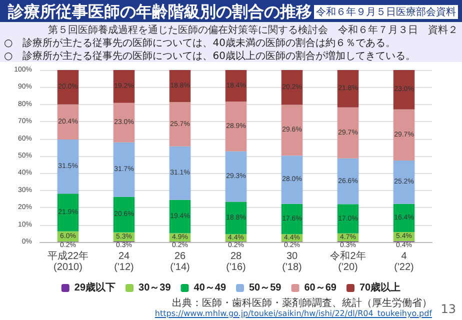  What do you see at coordinates (210, 288) in the screenshot?
I see `legend-label: 40～49` at bounding box center [210, 288].